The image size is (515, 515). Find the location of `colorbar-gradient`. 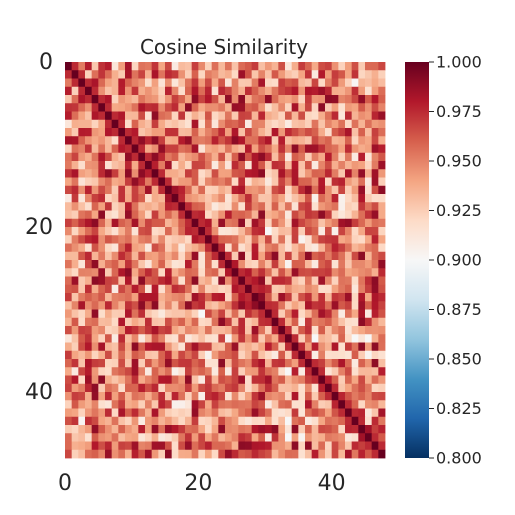

colorbar-gradient is located at coordinates (417, 260).